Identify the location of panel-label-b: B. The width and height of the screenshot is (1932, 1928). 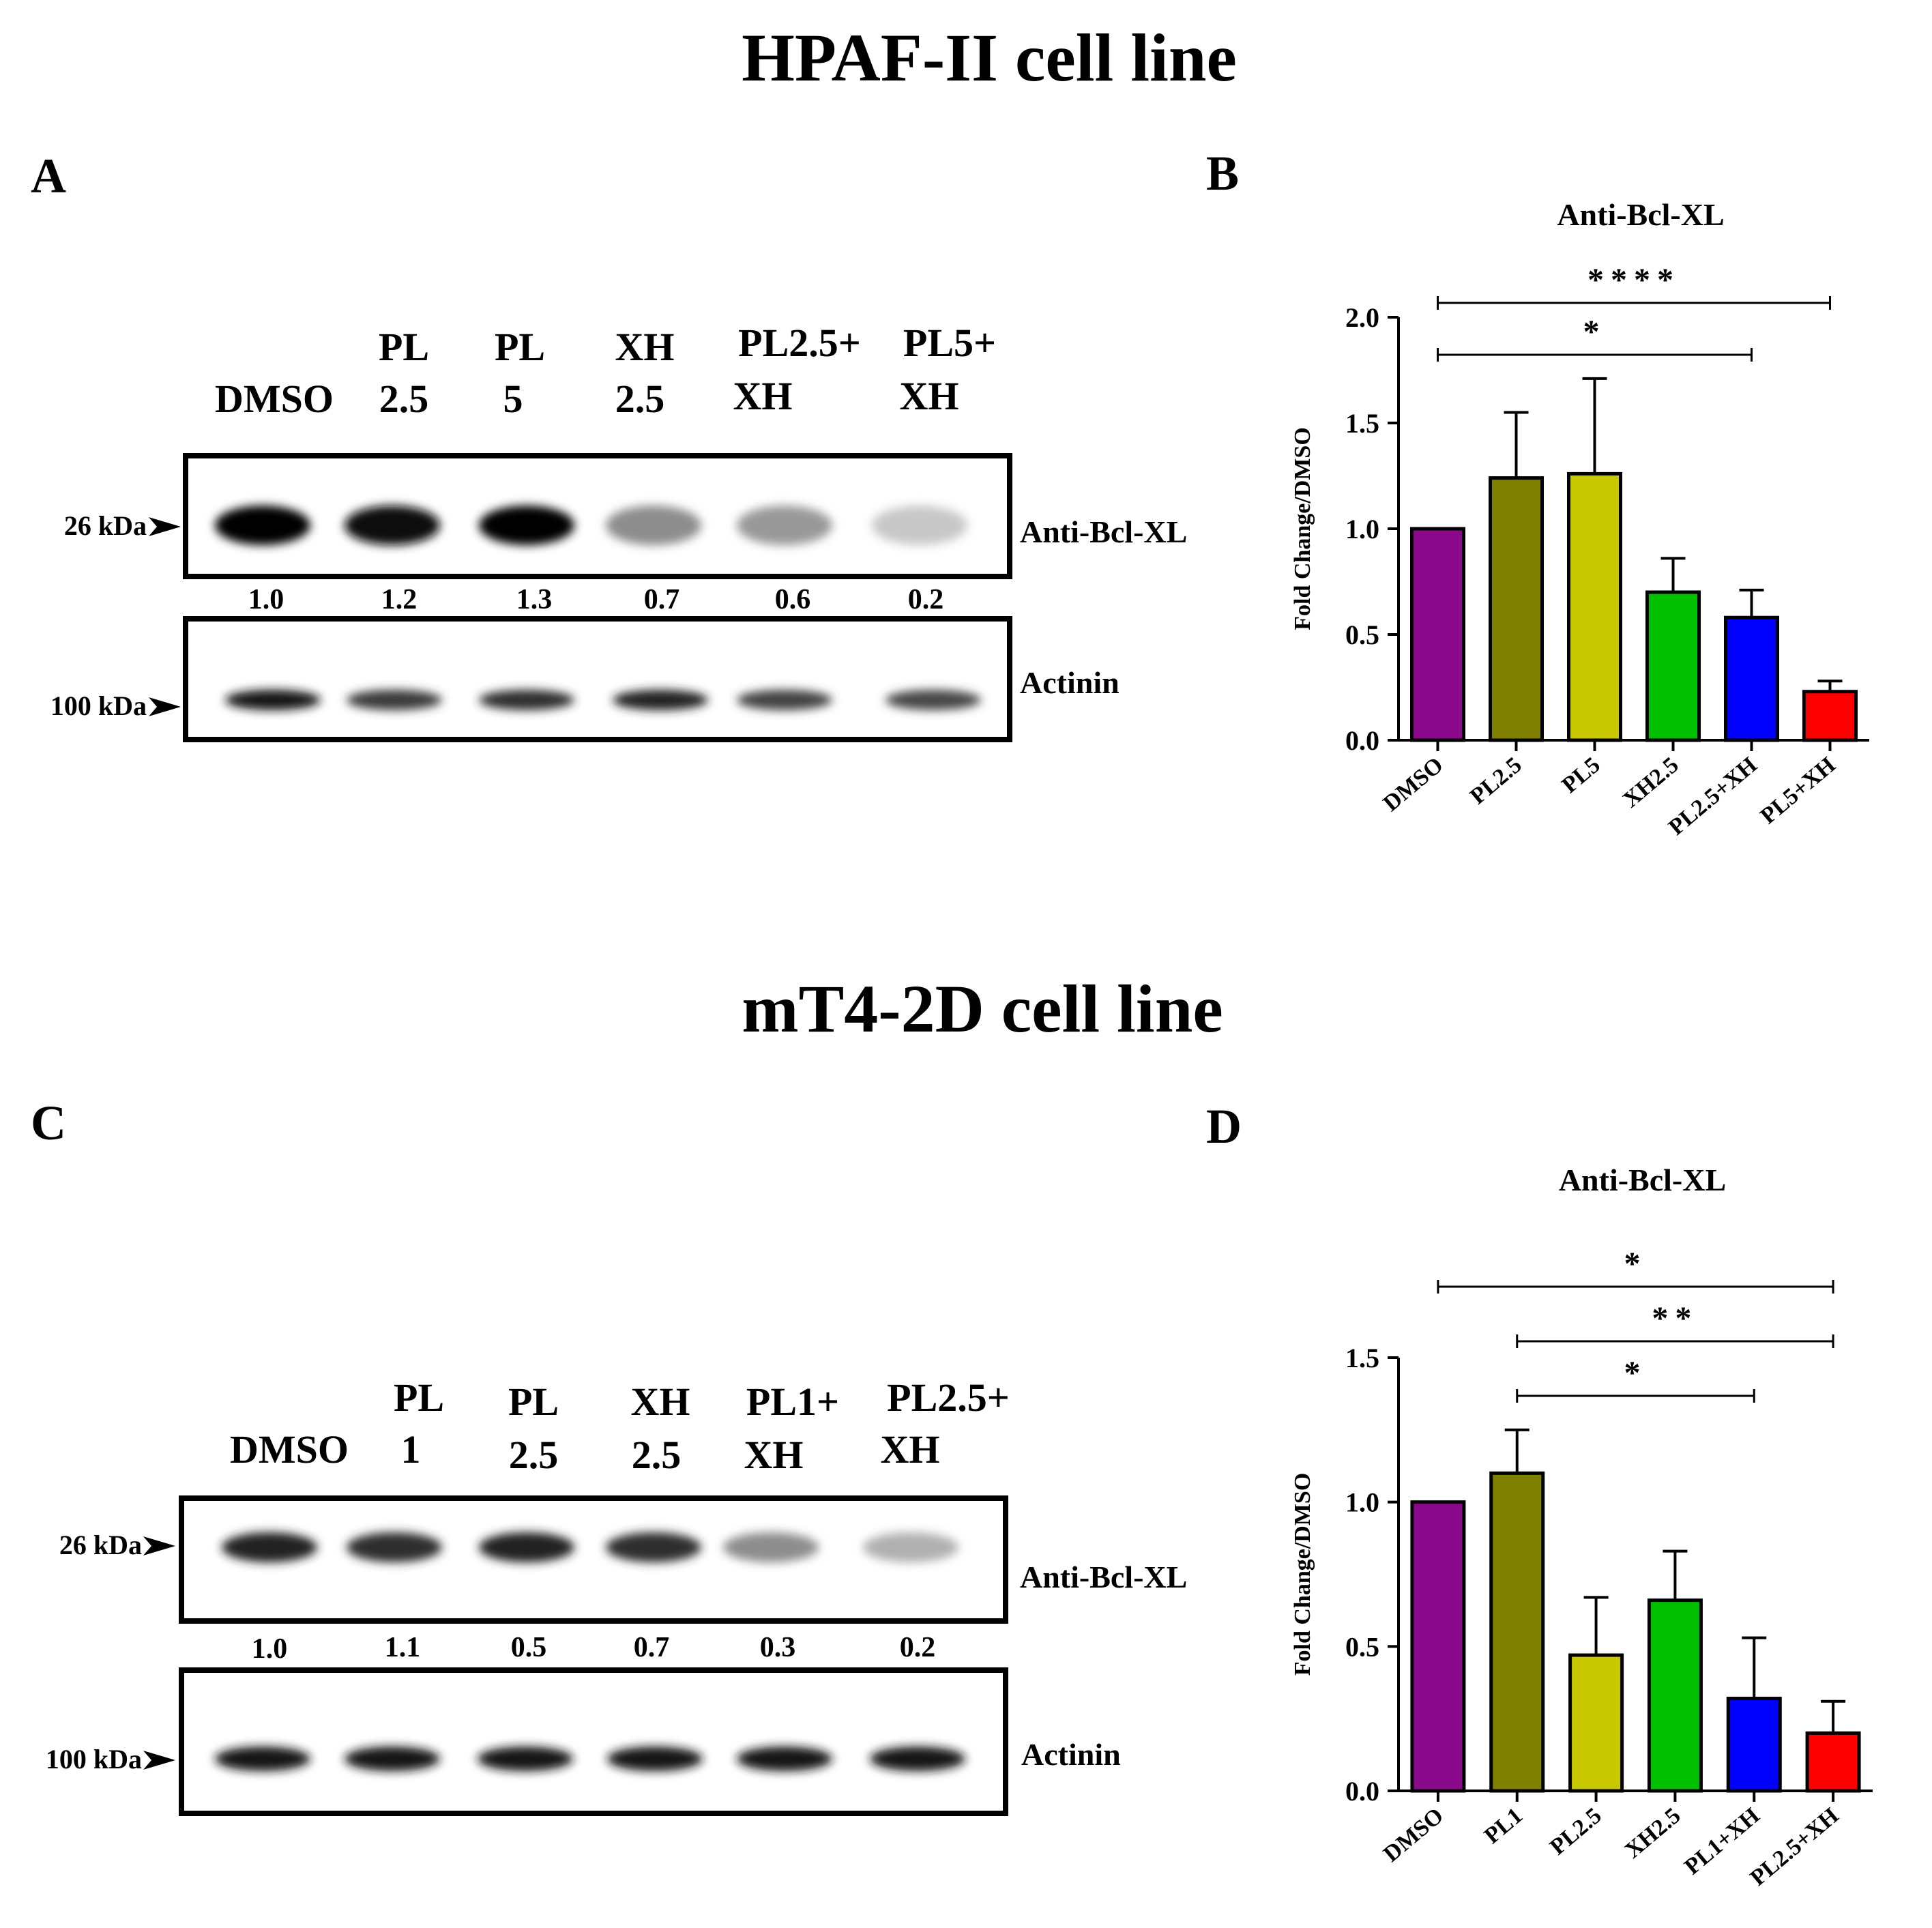
(1222, 173).